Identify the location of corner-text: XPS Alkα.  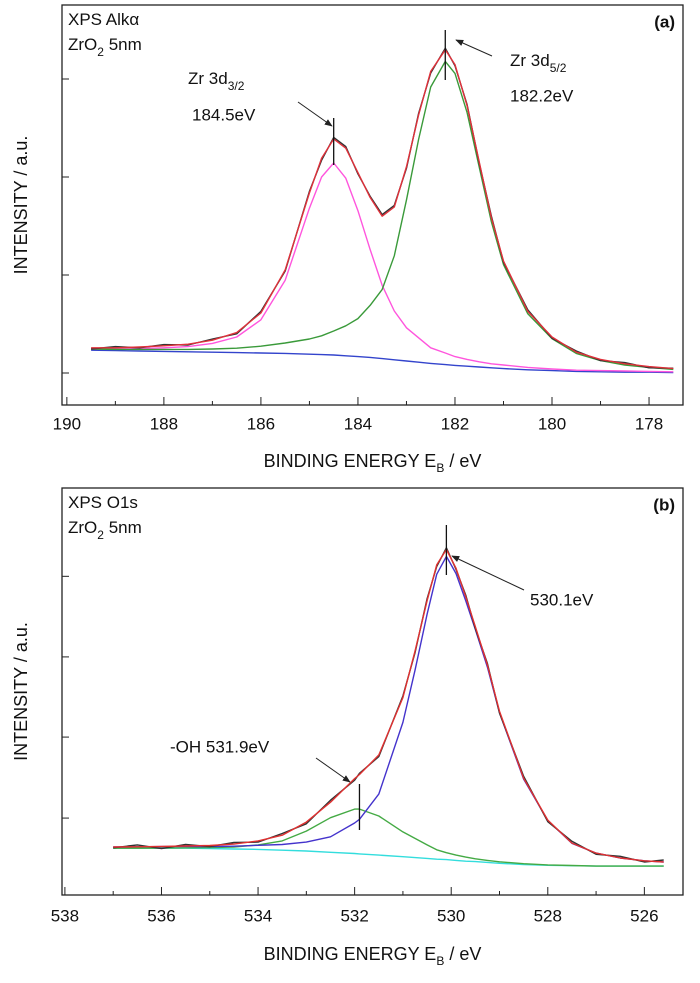
(103, 19).